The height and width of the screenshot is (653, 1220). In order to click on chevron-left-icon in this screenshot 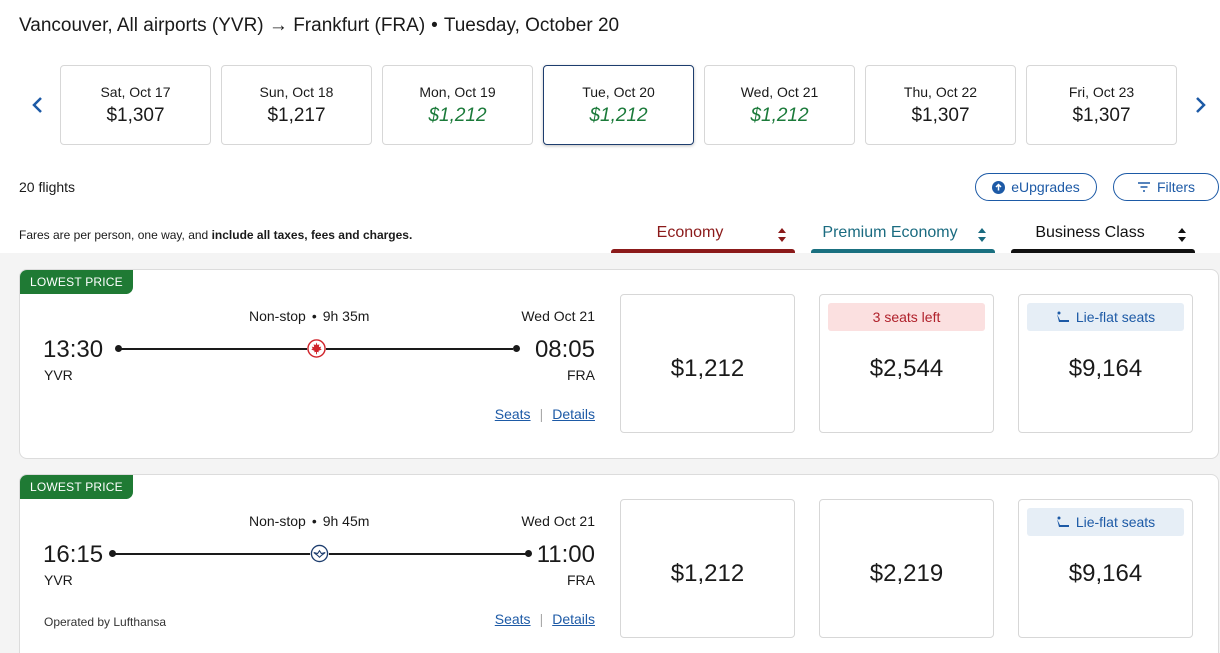, I will do `click(37, 105)`.